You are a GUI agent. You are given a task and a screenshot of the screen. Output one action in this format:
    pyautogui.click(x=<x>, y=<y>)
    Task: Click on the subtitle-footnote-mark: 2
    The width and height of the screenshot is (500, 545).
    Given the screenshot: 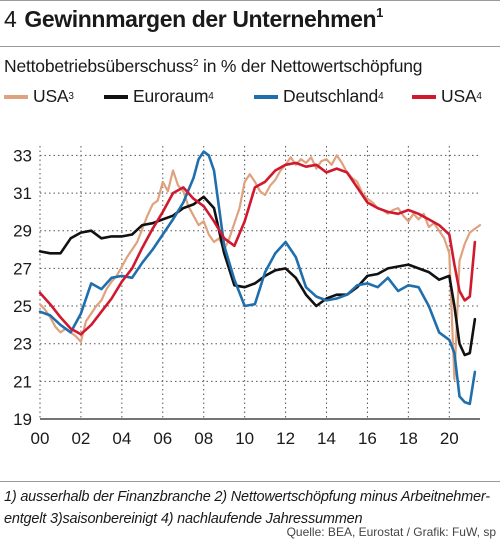 What is the action you would take?
    pyautogui.click(x=195, y=63)
    